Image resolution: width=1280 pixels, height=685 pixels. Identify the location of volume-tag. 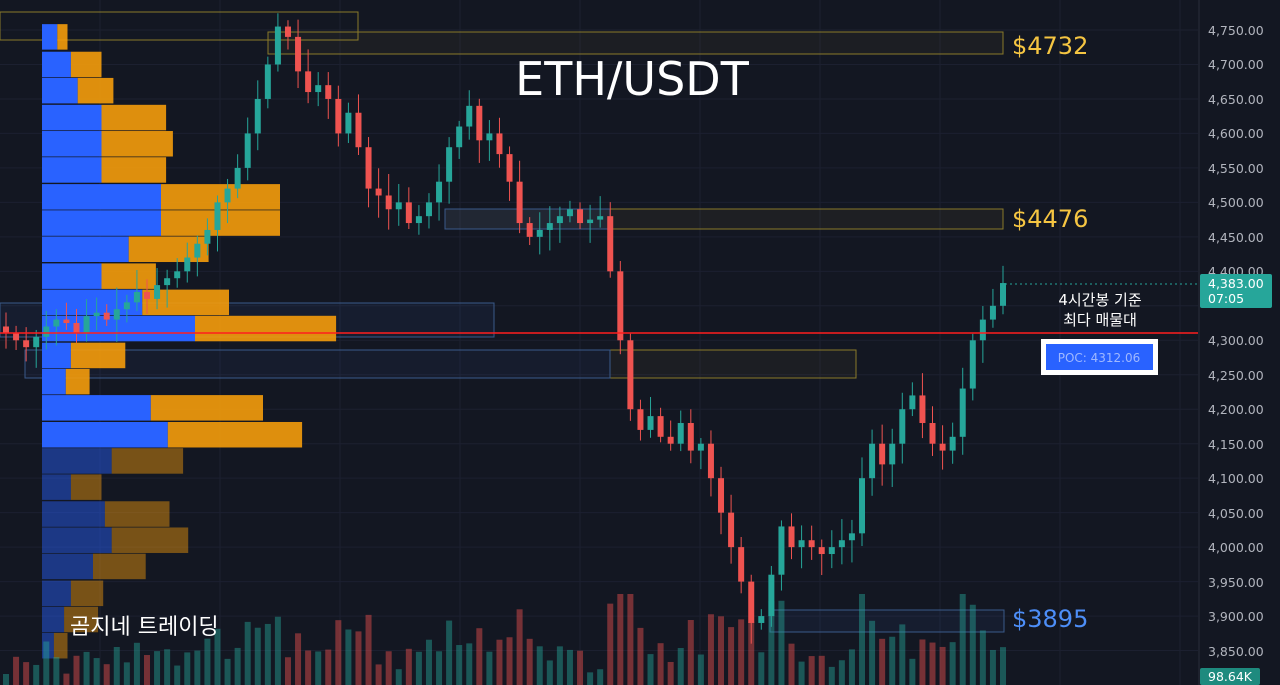
(1230, 676).